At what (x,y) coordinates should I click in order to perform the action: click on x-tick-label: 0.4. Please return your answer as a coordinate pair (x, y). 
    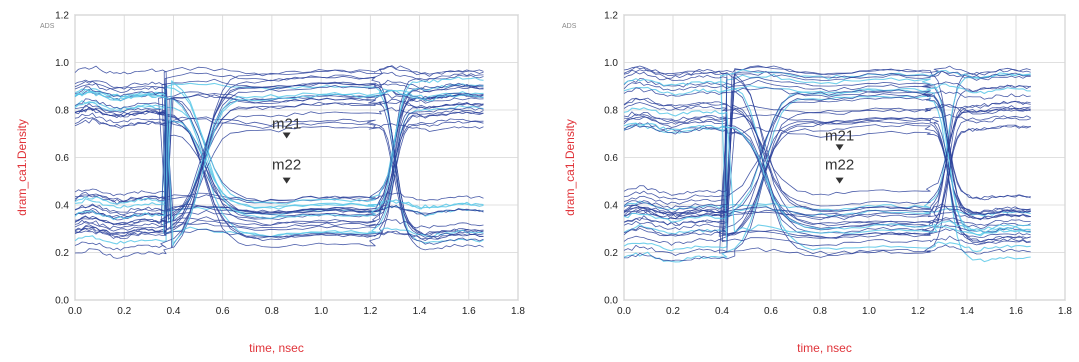
    Looking at the image, I should click on (722, 311).